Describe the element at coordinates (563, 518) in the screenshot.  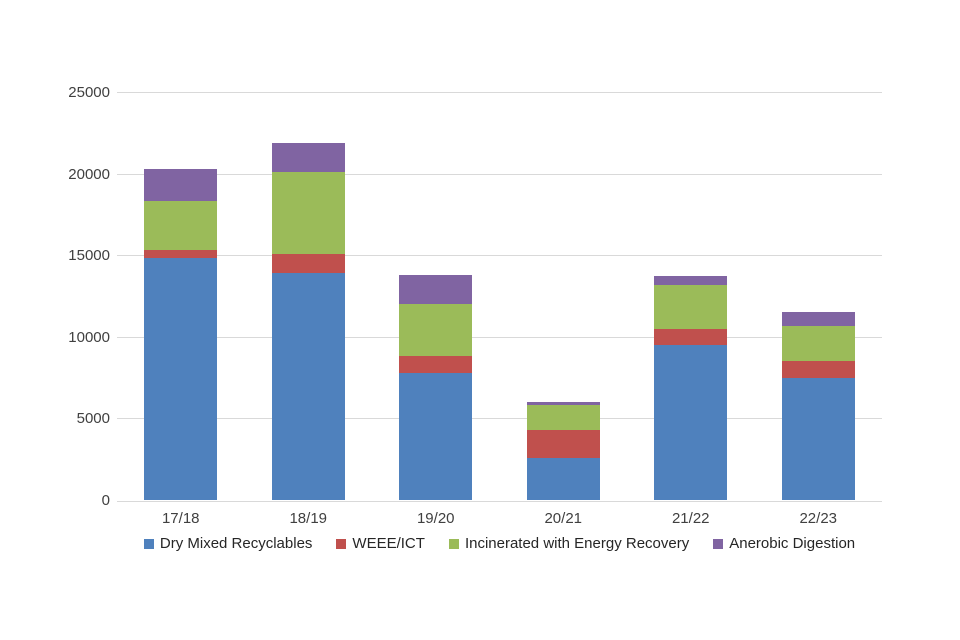
I see `x-axis-category-label: 20/21` at that location.